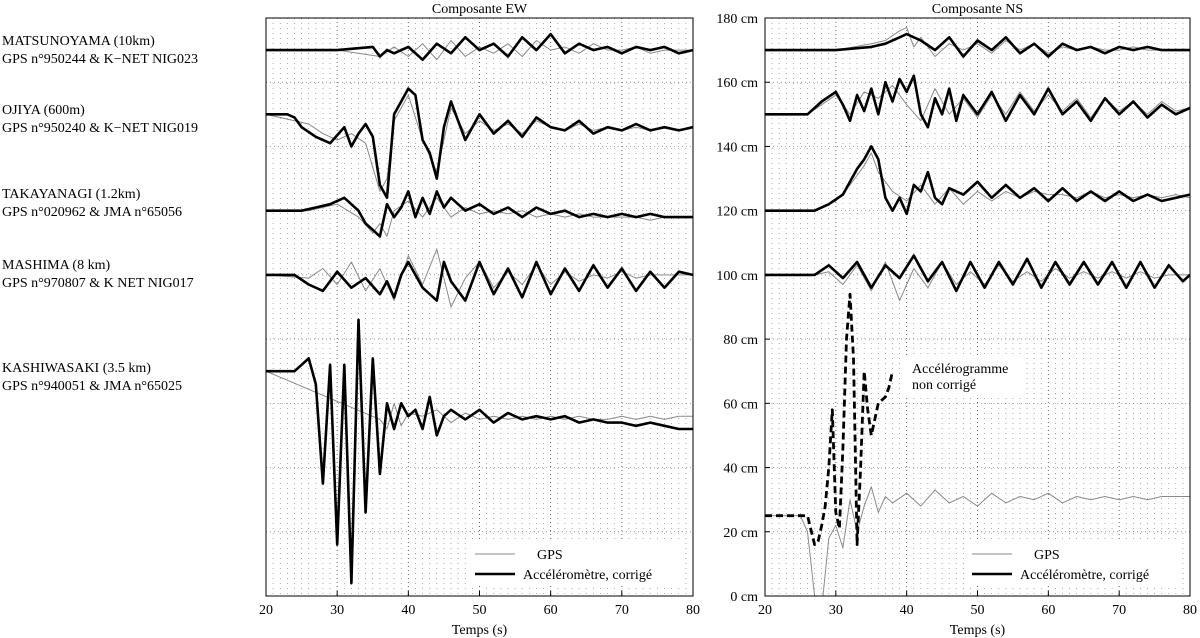  I want to click on station-ids: GPS n°950240 & K−NET NIG019, so click(100, 128).